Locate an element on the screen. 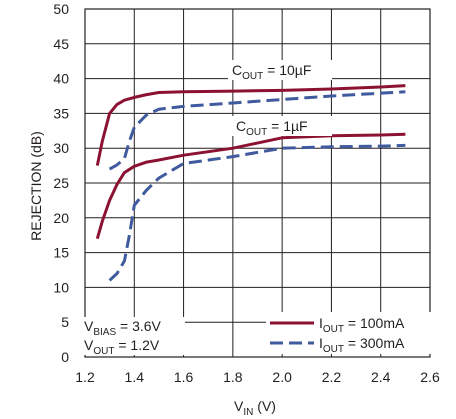  x-tick-label: 1.6 is located at coordinates (184, 377).